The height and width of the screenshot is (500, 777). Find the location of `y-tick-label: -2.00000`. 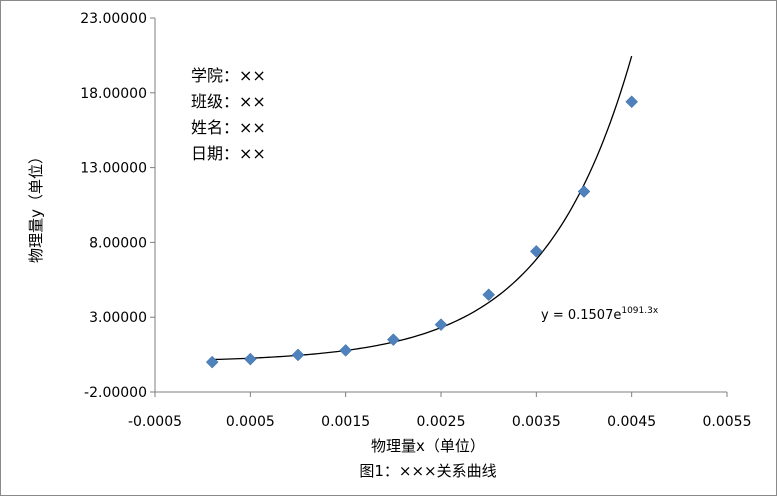

y-tick-label: -2.00000 is located at coordinates (115, 393).